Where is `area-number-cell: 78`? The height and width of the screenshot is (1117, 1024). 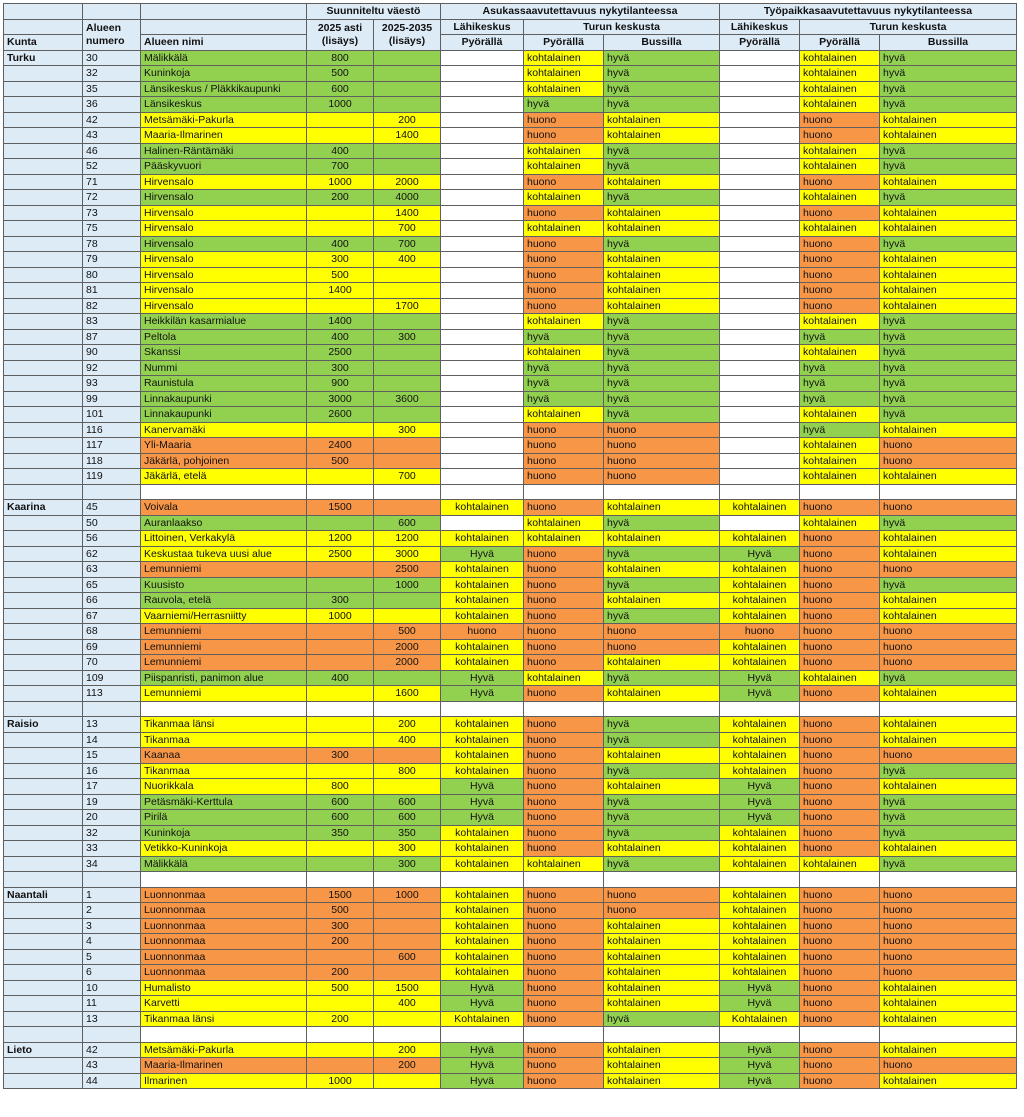
area-number-cell: 78 is located at coordinates (111, 243).